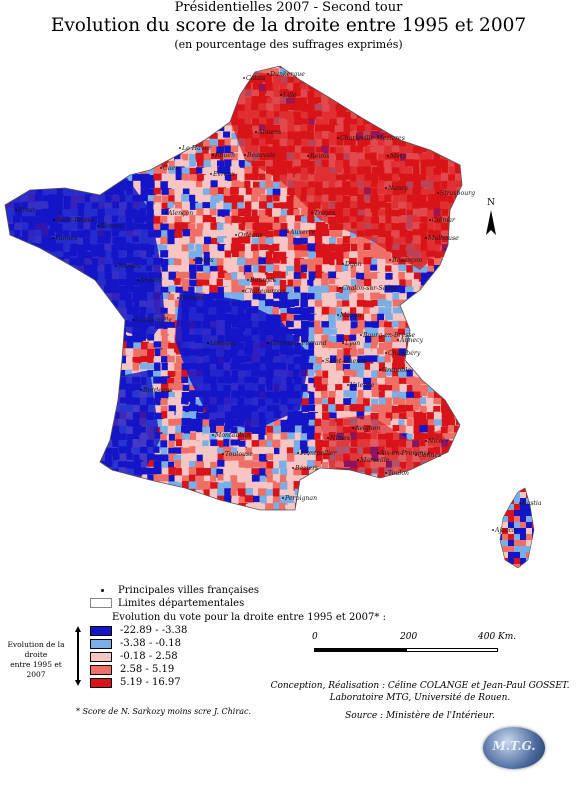 This screenshot has width=577, height=789. I want to click on city-label: Montpellier, so click(318, 453).